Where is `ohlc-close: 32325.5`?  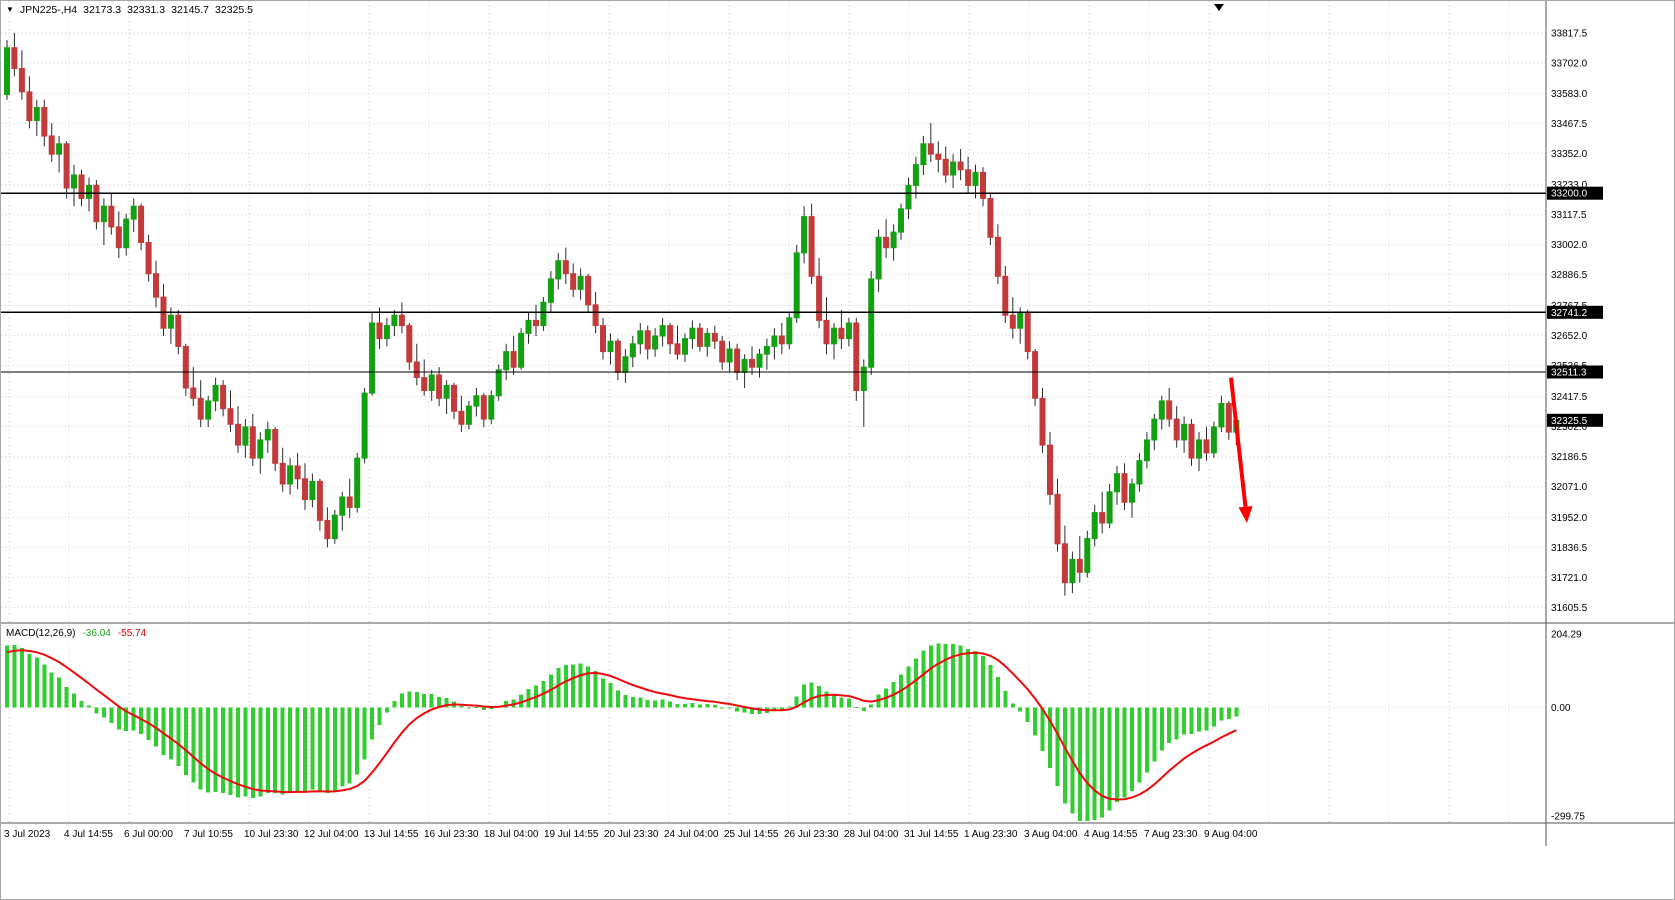 ohlc-close: 32325.5 is located at coordinates (234, 10).